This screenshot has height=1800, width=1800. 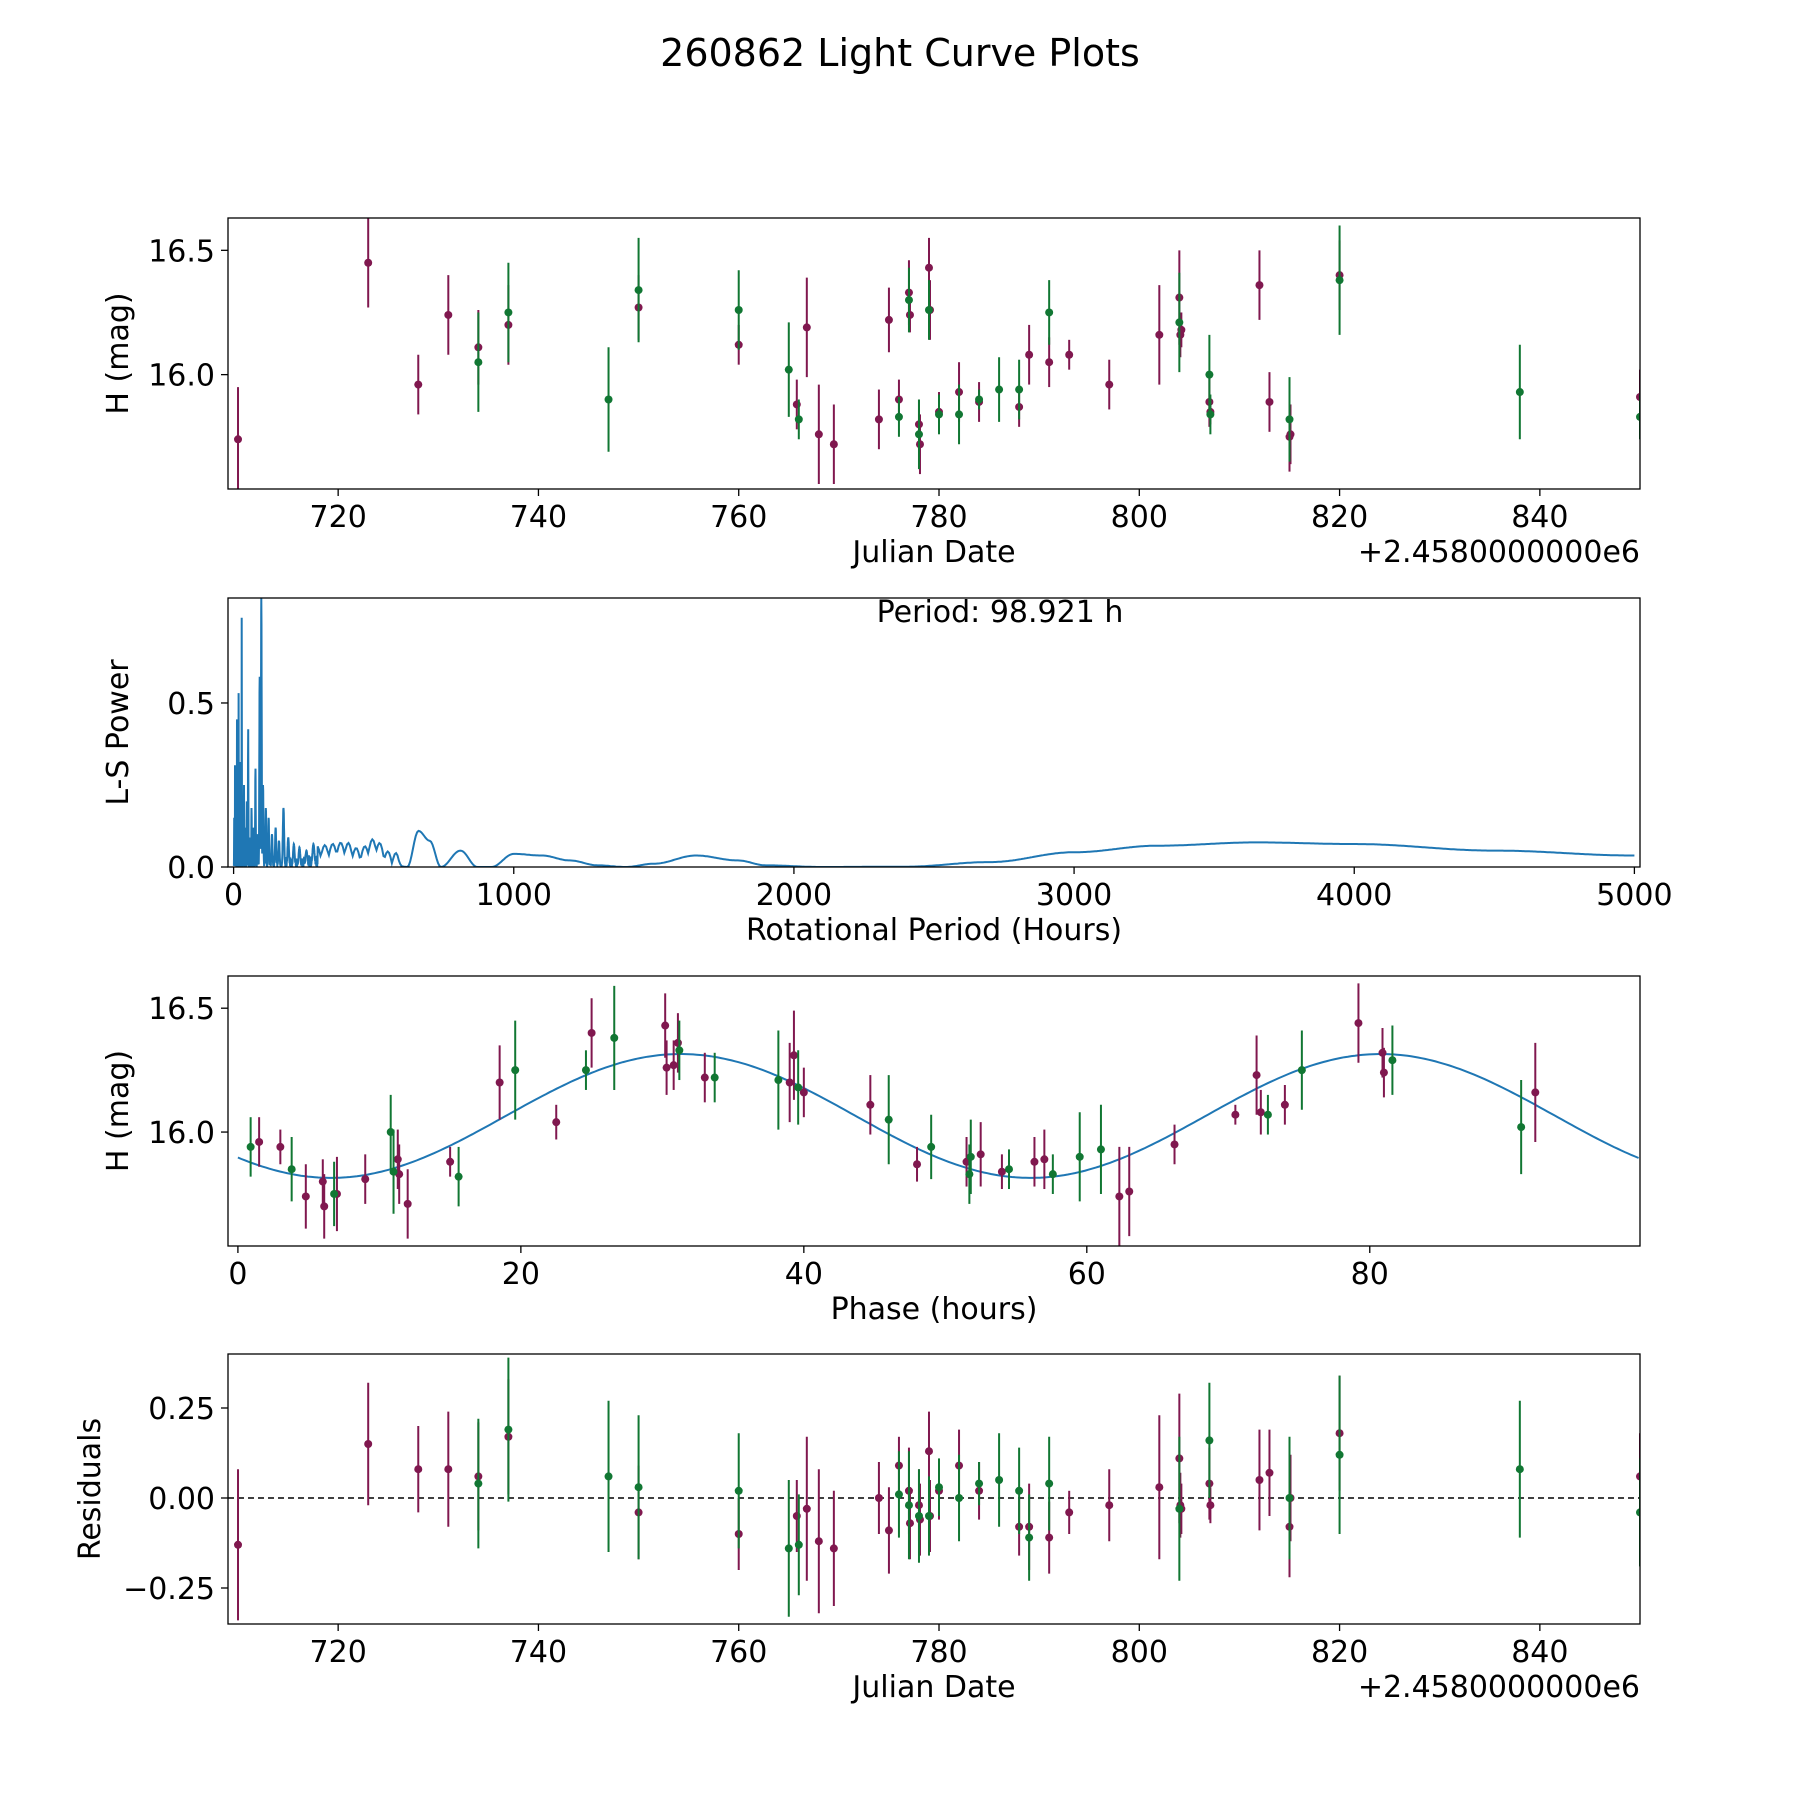 What do you see at coordinates (181, 1499) in the screenshot?
I see `y-tick-label: 0.00` at bounding box center [181, 1499].